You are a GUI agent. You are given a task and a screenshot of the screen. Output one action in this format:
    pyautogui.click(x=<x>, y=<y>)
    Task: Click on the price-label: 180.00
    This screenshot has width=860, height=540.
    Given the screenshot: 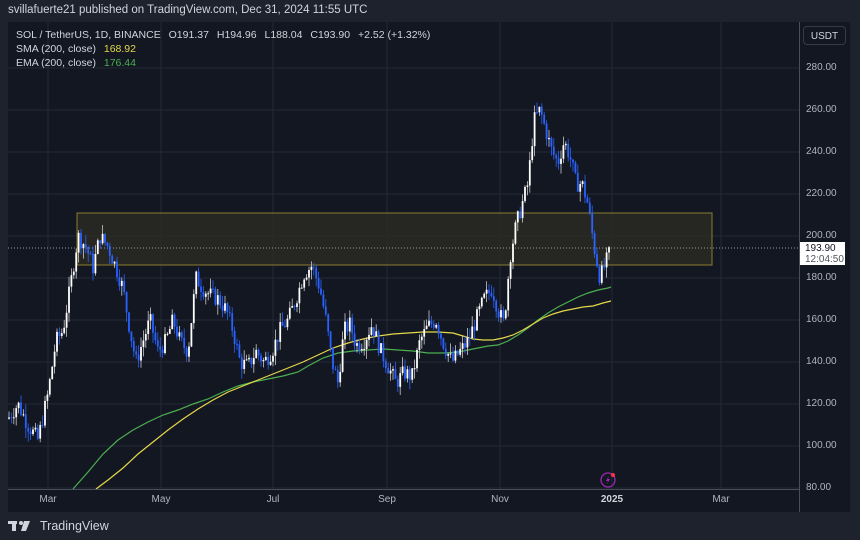 What is the action you would take?
    pyautogui.click(x=821, y=277)
    